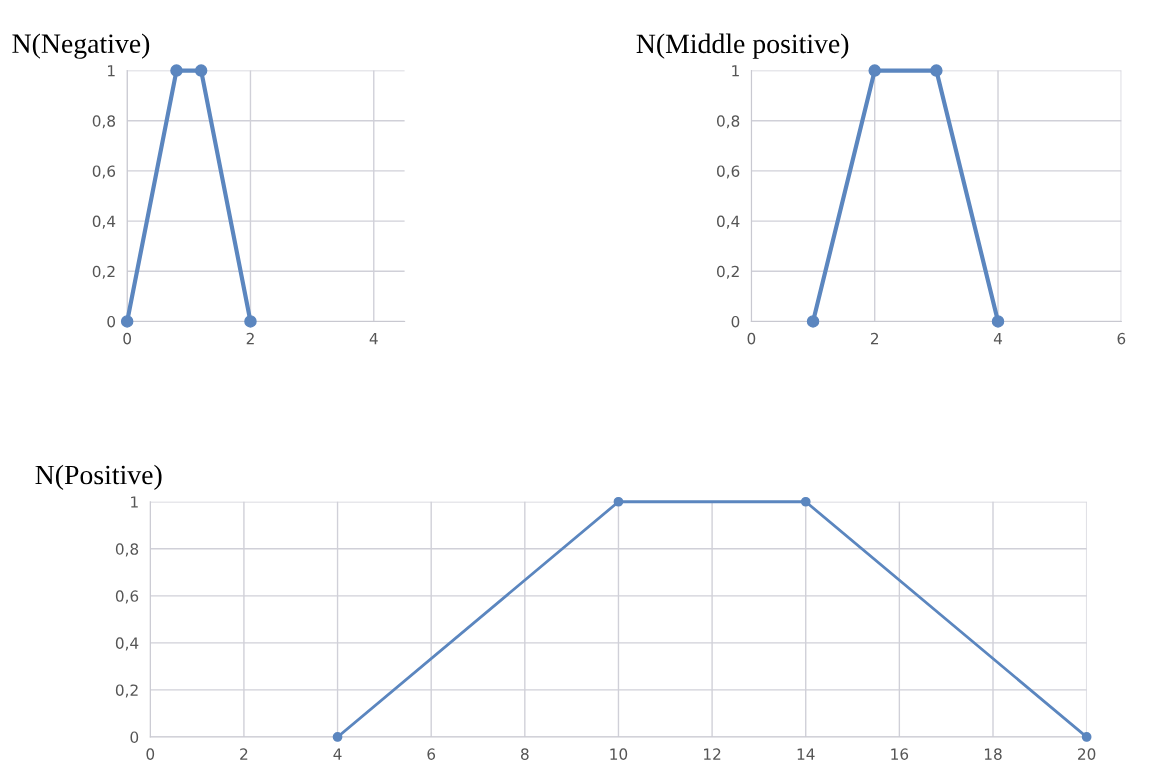 The width and height of the screenshot is (1156, 784). What do you see at coordinates (806, 754) in the screenshot?
I see `x-tick-label: 14` at bounding box center [806, 754].